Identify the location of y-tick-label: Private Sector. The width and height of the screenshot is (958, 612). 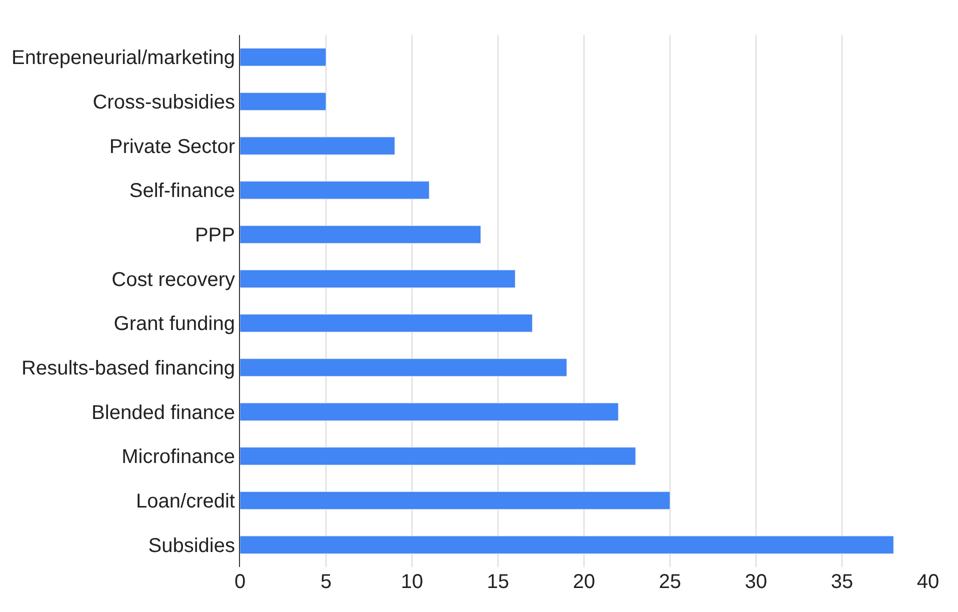
(172, 147).